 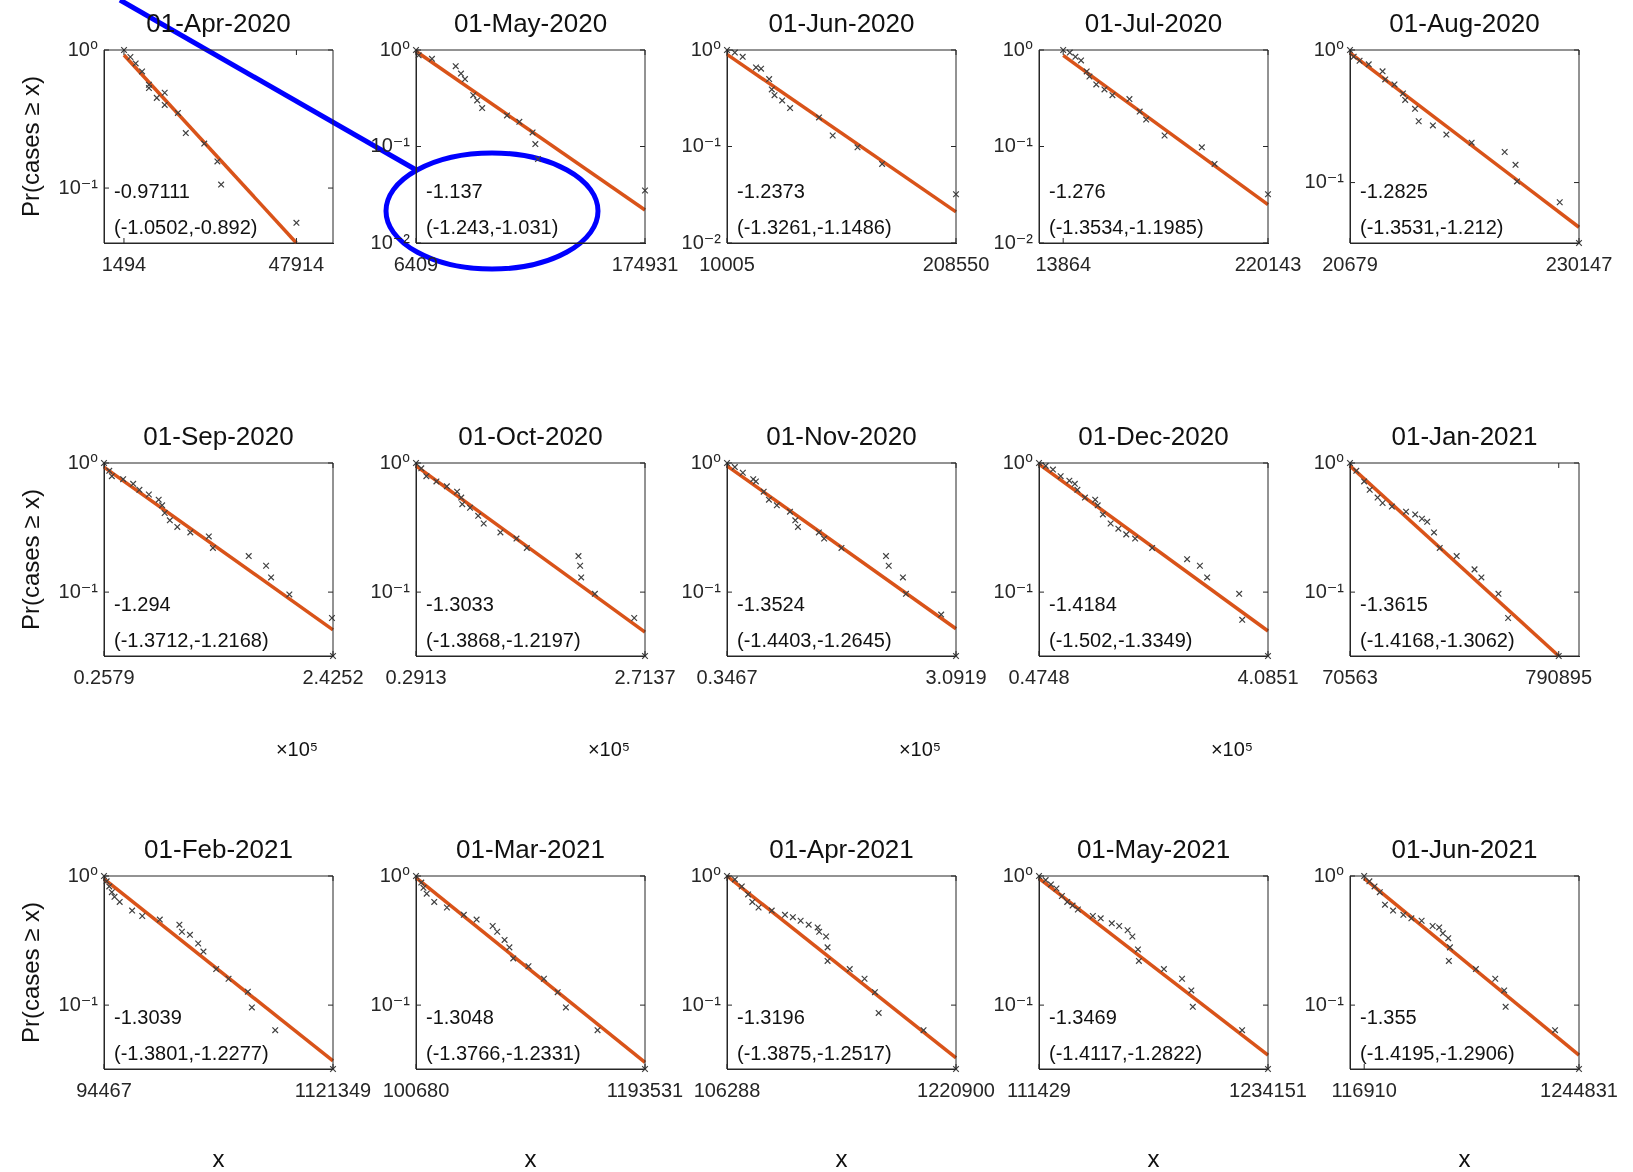 I want to click on x-tick-label: 116910, so click(x=1364, y=1089).